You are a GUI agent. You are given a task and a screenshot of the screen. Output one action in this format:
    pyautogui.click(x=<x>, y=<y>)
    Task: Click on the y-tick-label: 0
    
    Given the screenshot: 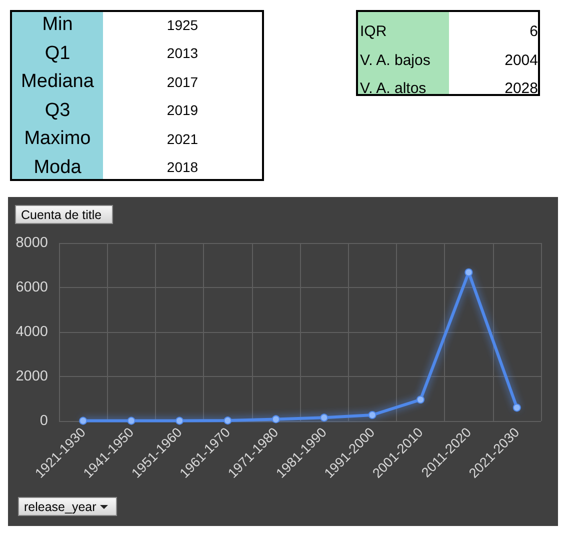 What is the action you would take?
    pyautogui.click(x=44, y=421)
    